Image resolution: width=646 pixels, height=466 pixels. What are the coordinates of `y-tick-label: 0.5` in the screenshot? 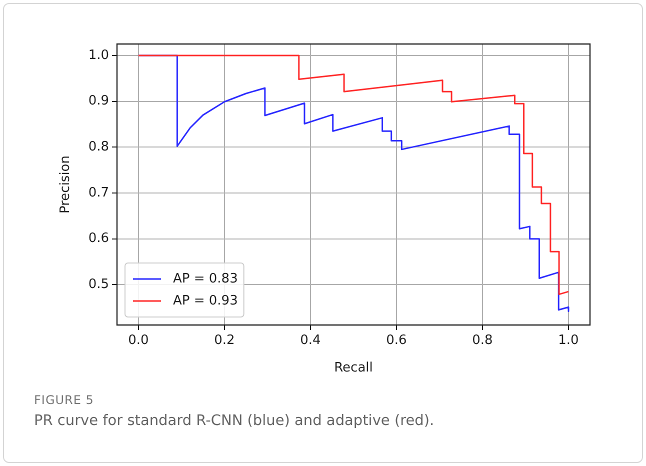 It's located at (98, 284).